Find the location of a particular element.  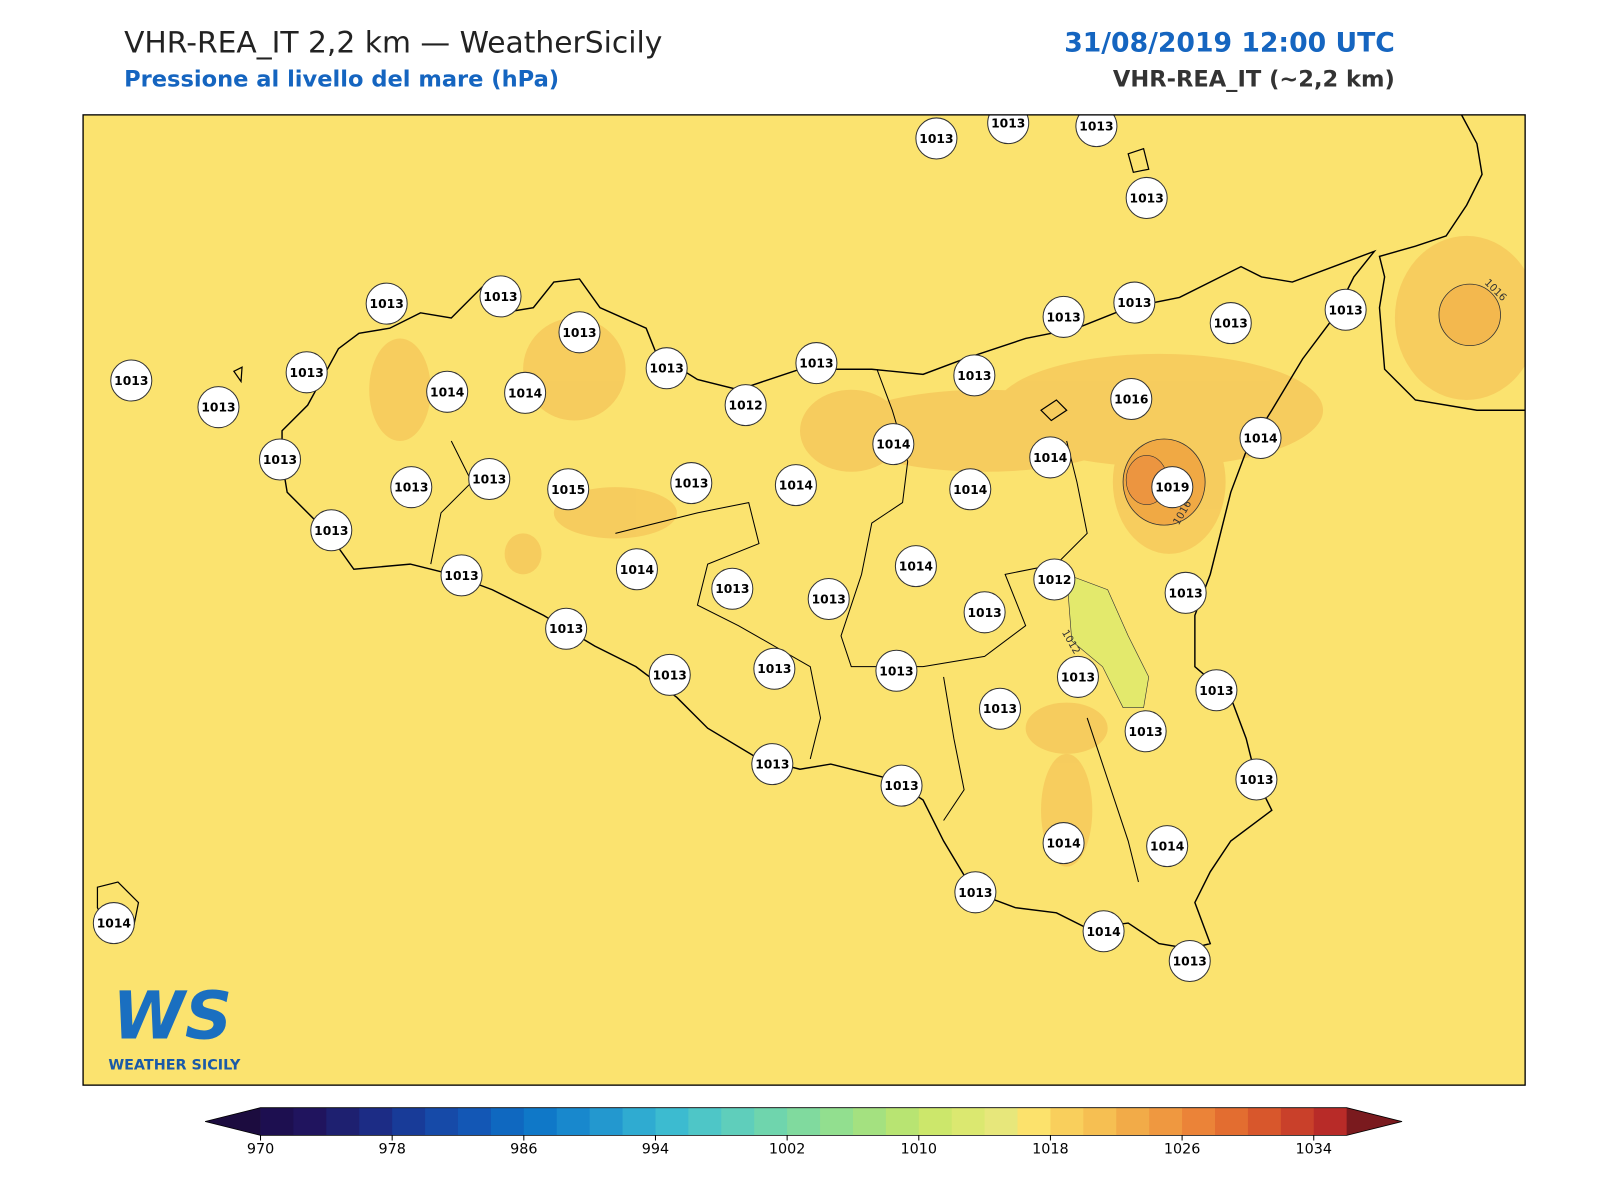

contour is located at coordinates (1469, 315).